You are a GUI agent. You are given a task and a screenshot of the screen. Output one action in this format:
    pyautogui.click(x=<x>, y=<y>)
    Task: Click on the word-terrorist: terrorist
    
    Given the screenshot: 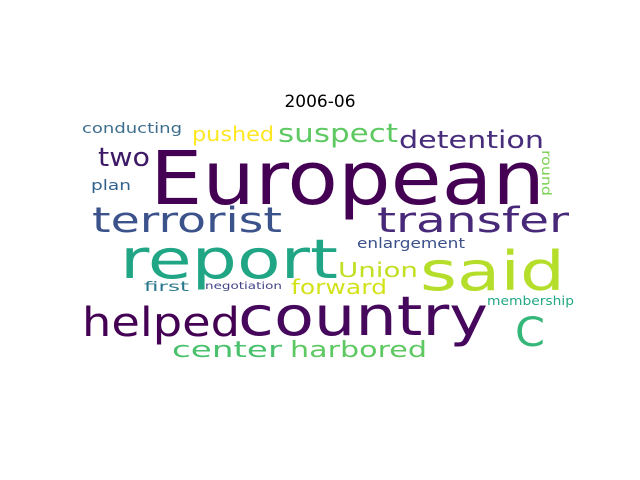 What is the action you would take?
    pyautogui.click(x=187, y=221)
    